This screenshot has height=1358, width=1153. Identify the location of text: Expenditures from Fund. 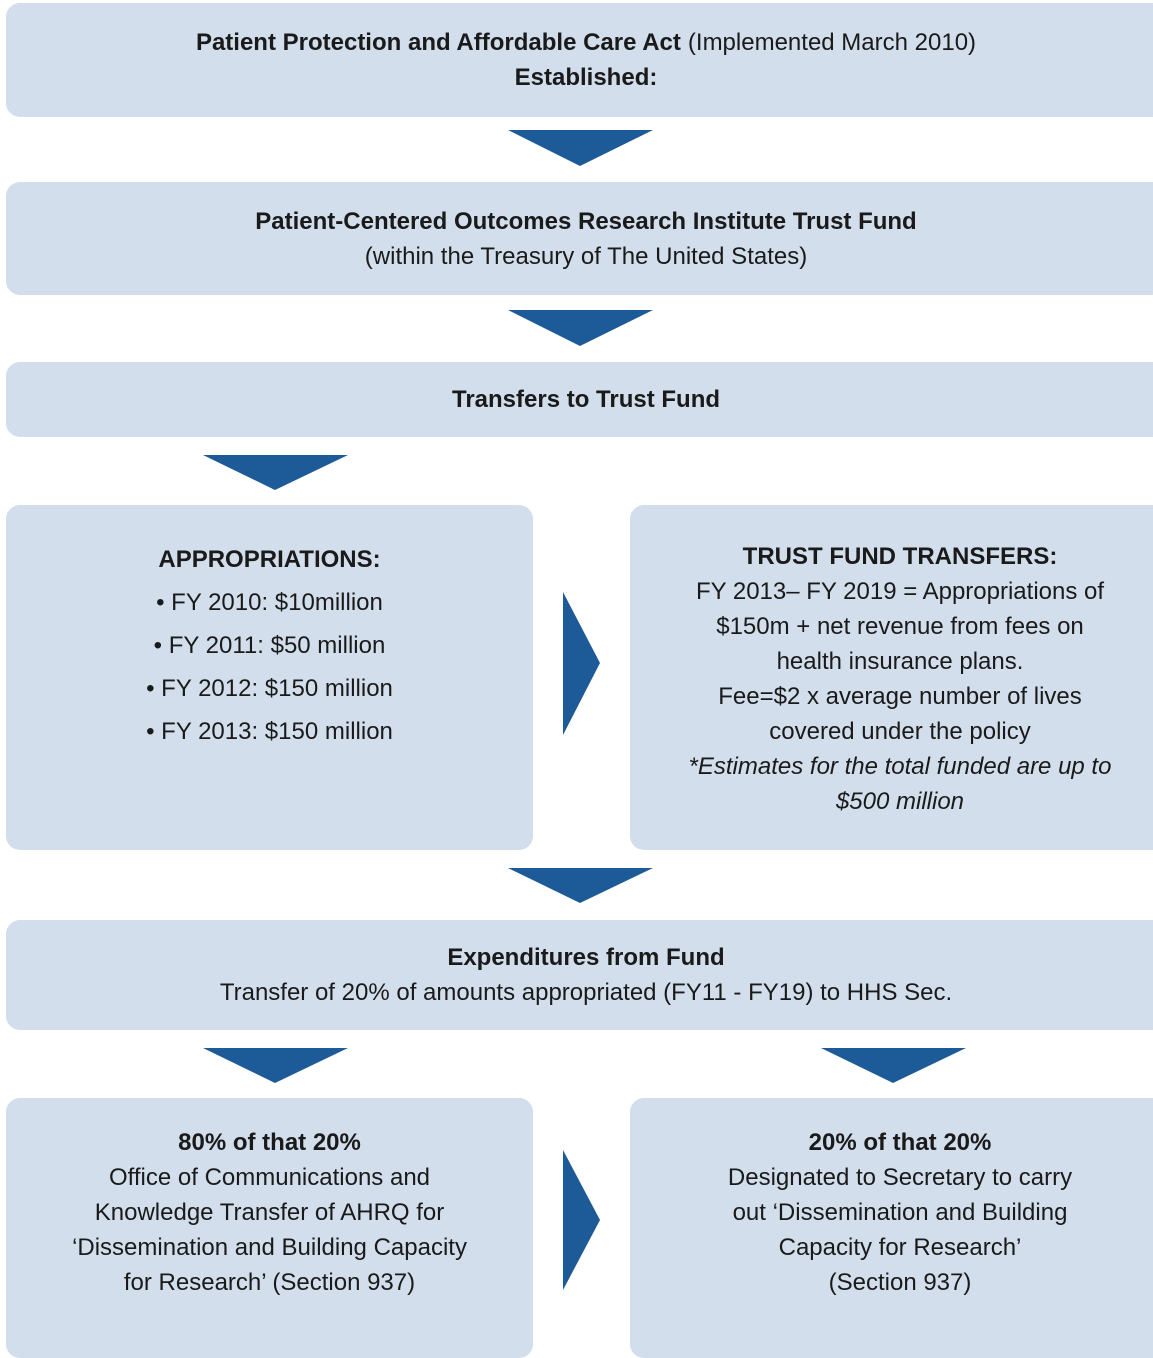
(586, 957).